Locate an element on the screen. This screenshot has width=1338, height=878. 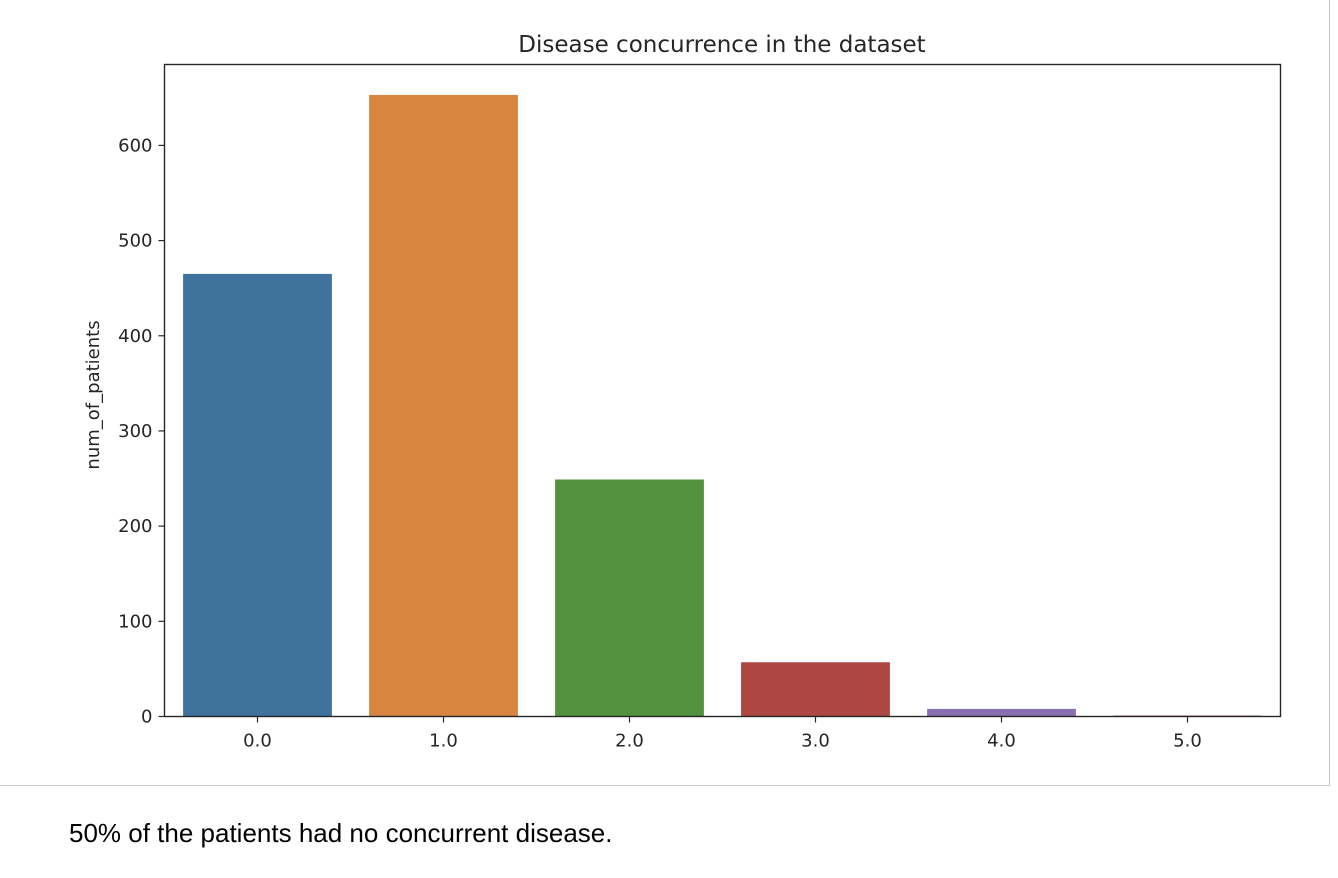
y-tick-label: 100 is located at coordinates (135, 621).